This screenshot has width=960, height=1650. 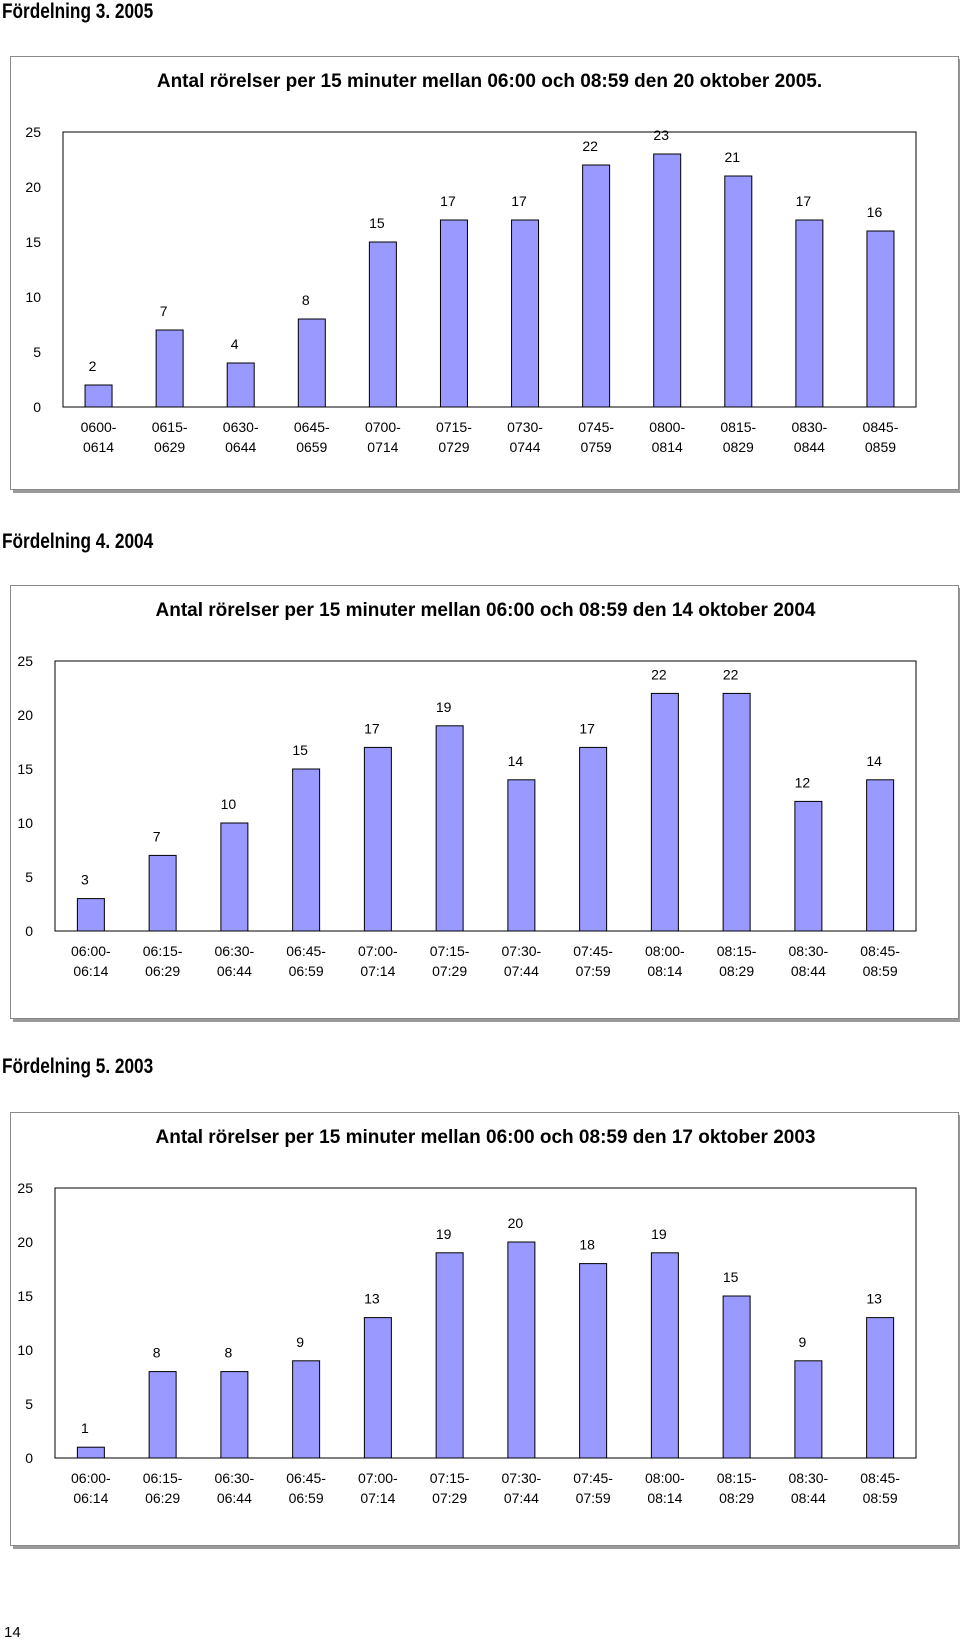 What do you see at coordinates (229, 804) in the screenshot?
I see `data-label: 10` at bounding box center [229, 804].